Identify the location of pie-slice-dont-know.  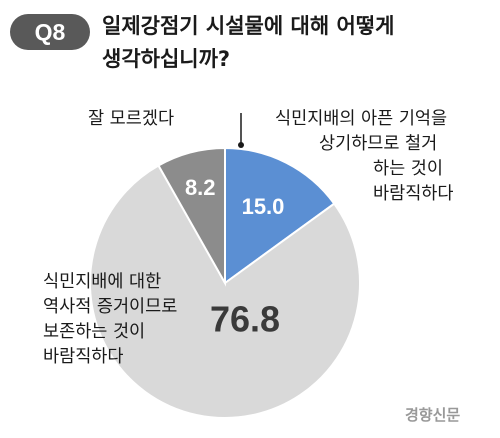
(191, 216).